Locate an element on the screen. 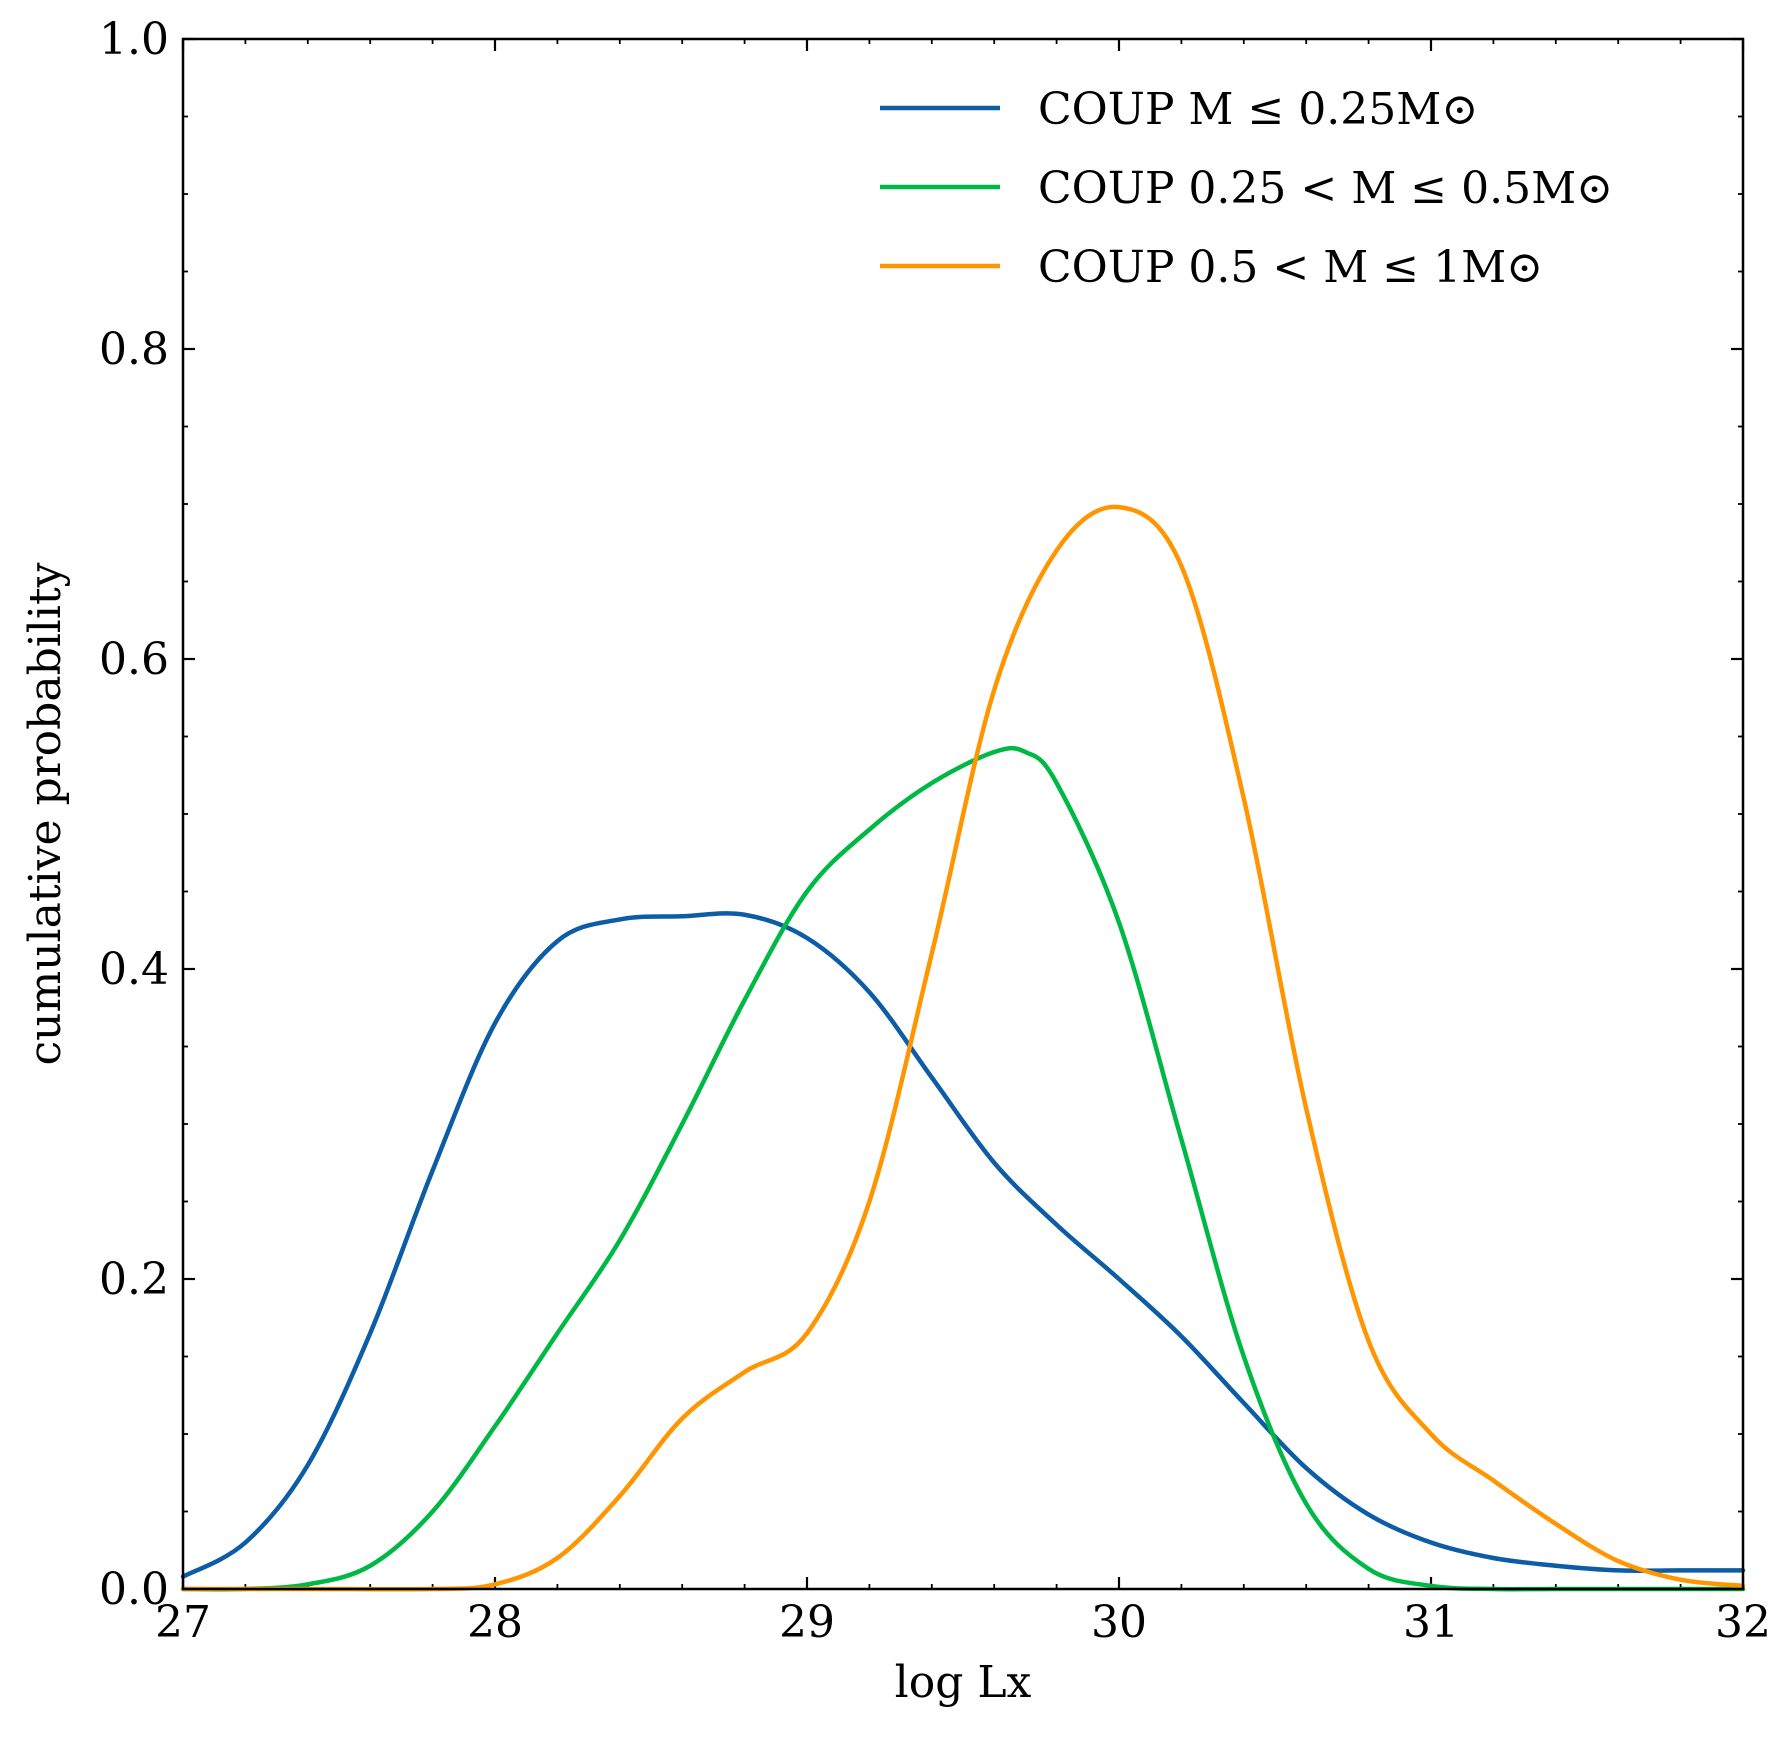  x-tick-label: 31 is located at coordinates (1431, 1622).